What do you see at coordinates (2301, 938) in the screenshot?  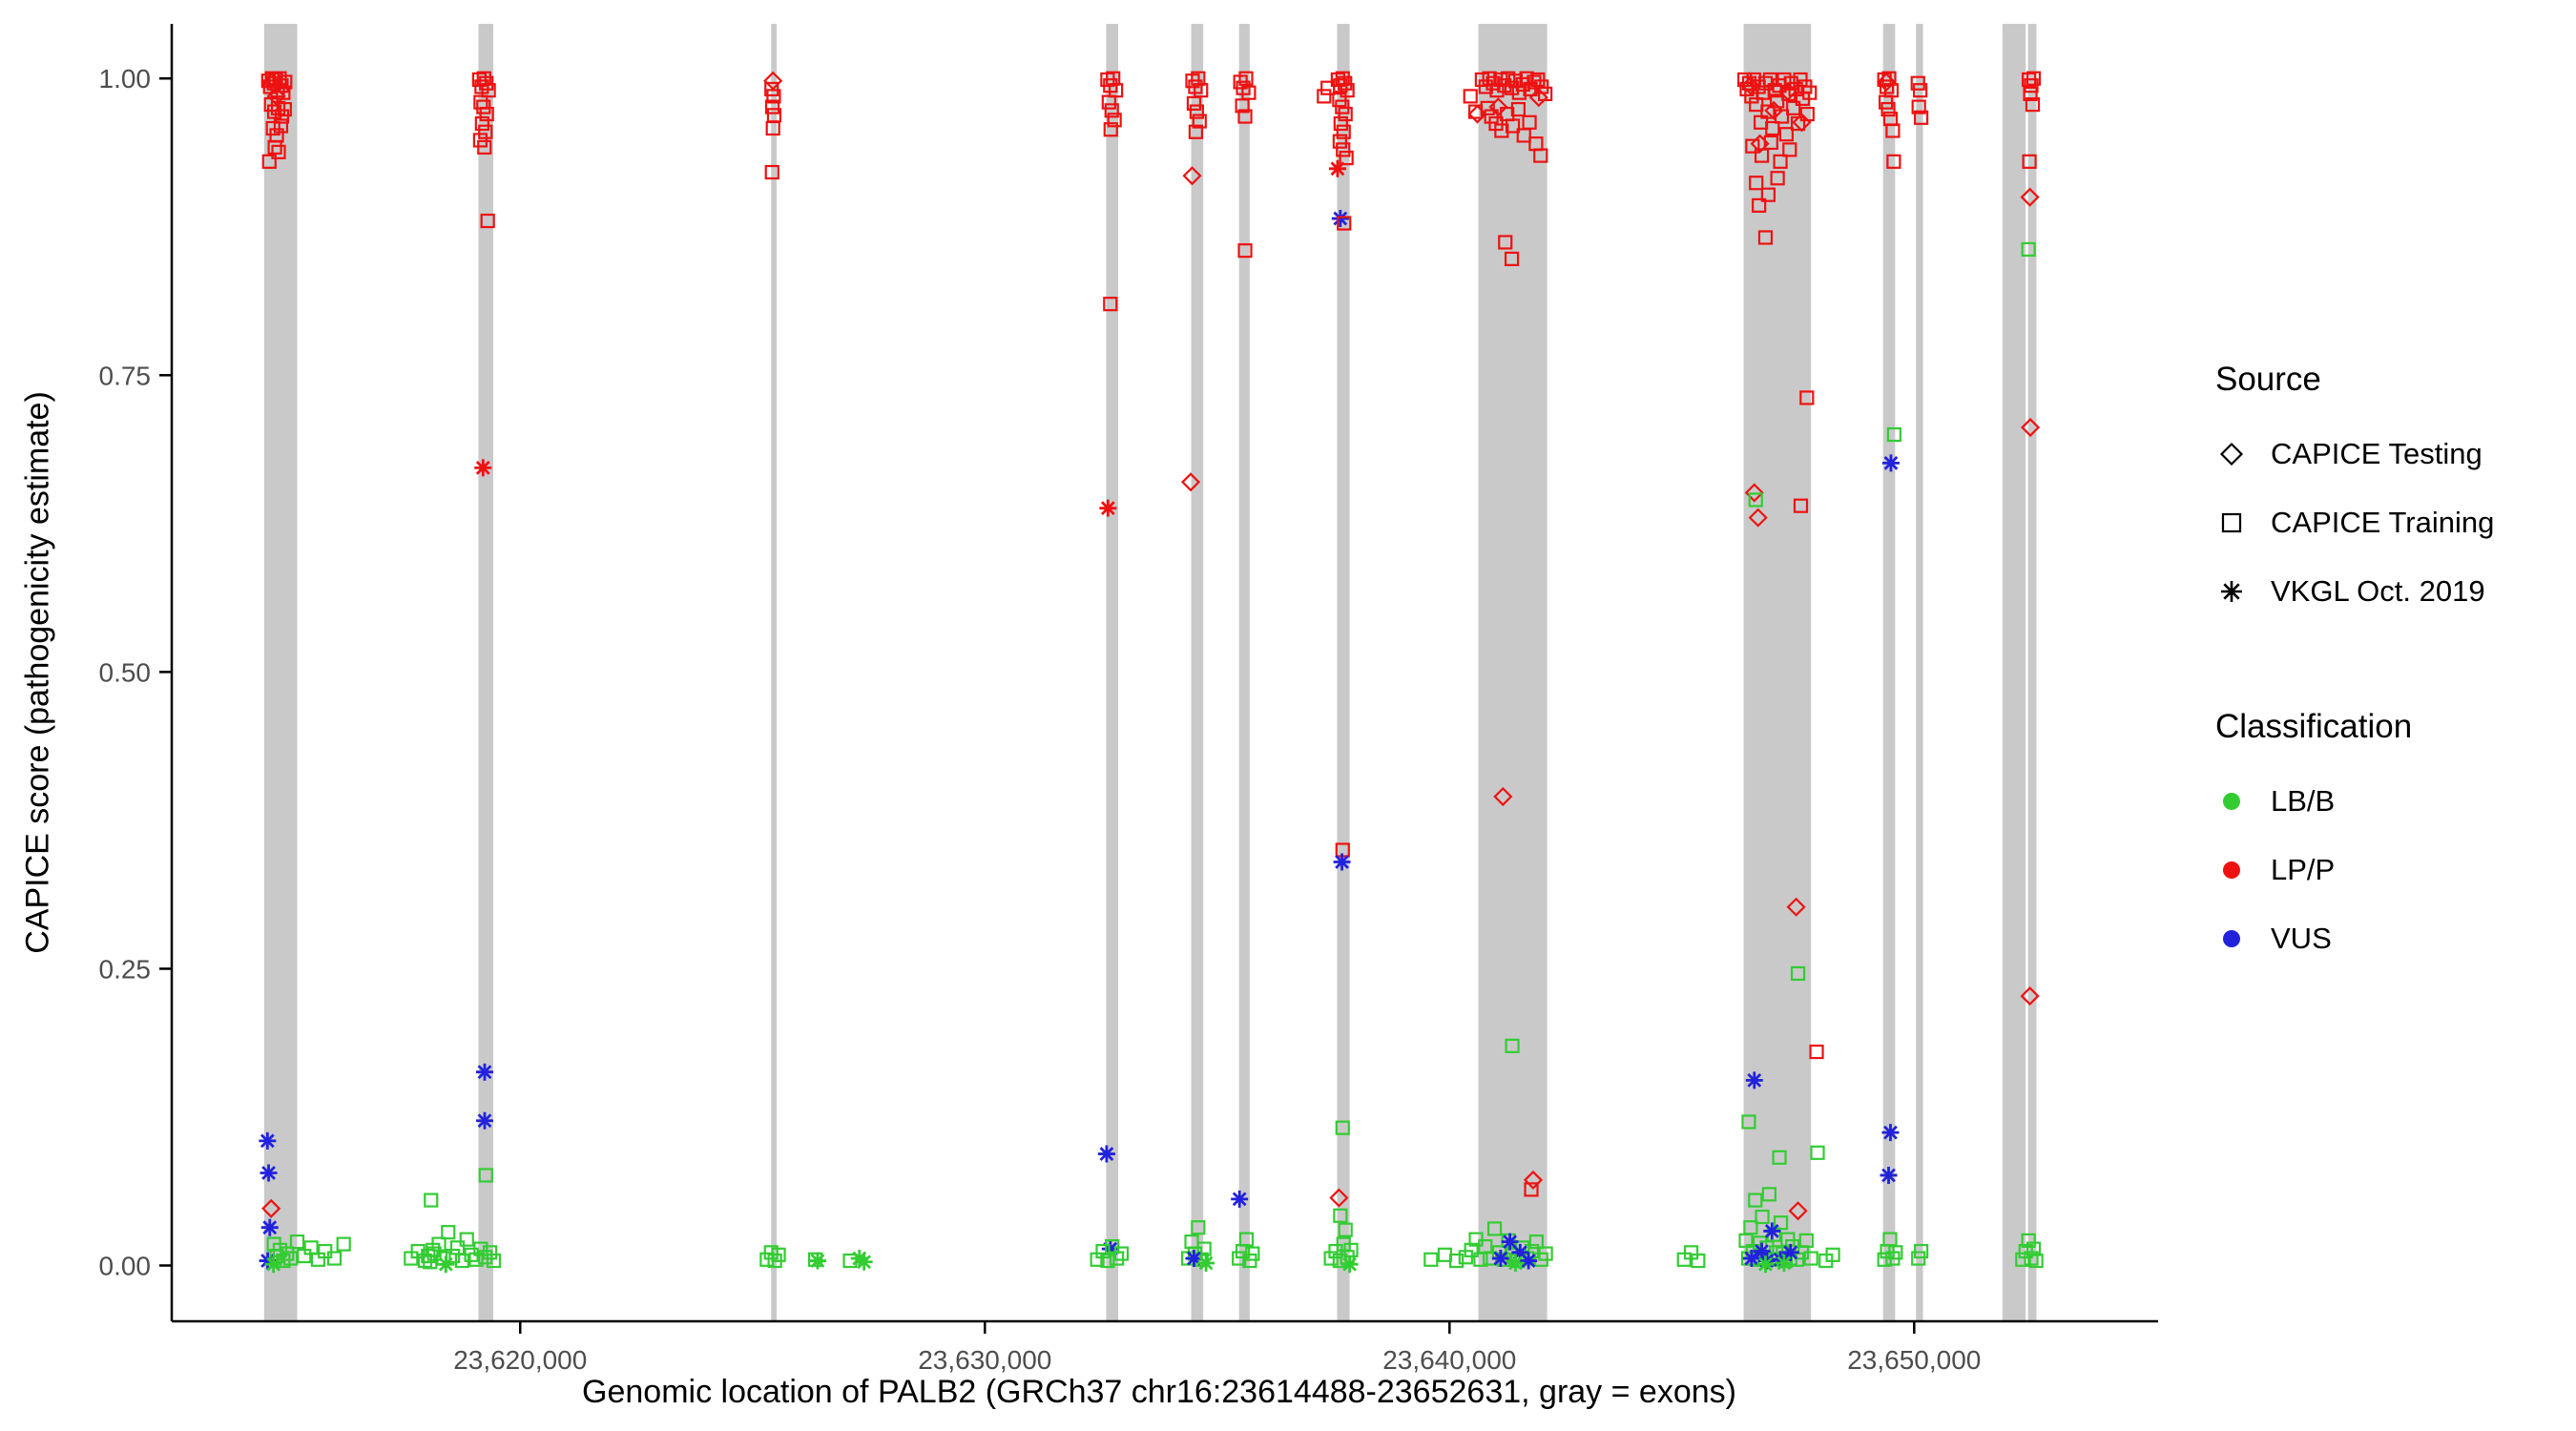 I see `legend-item-label: VUS` at bounding box center [2301, 938].